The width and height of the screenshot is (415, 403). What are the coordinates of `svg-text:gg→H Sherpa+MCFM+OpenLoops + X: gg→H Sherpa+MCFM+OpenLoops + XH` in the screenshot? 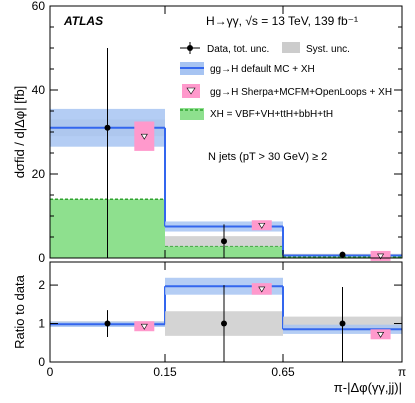 It's located at (301, 92).